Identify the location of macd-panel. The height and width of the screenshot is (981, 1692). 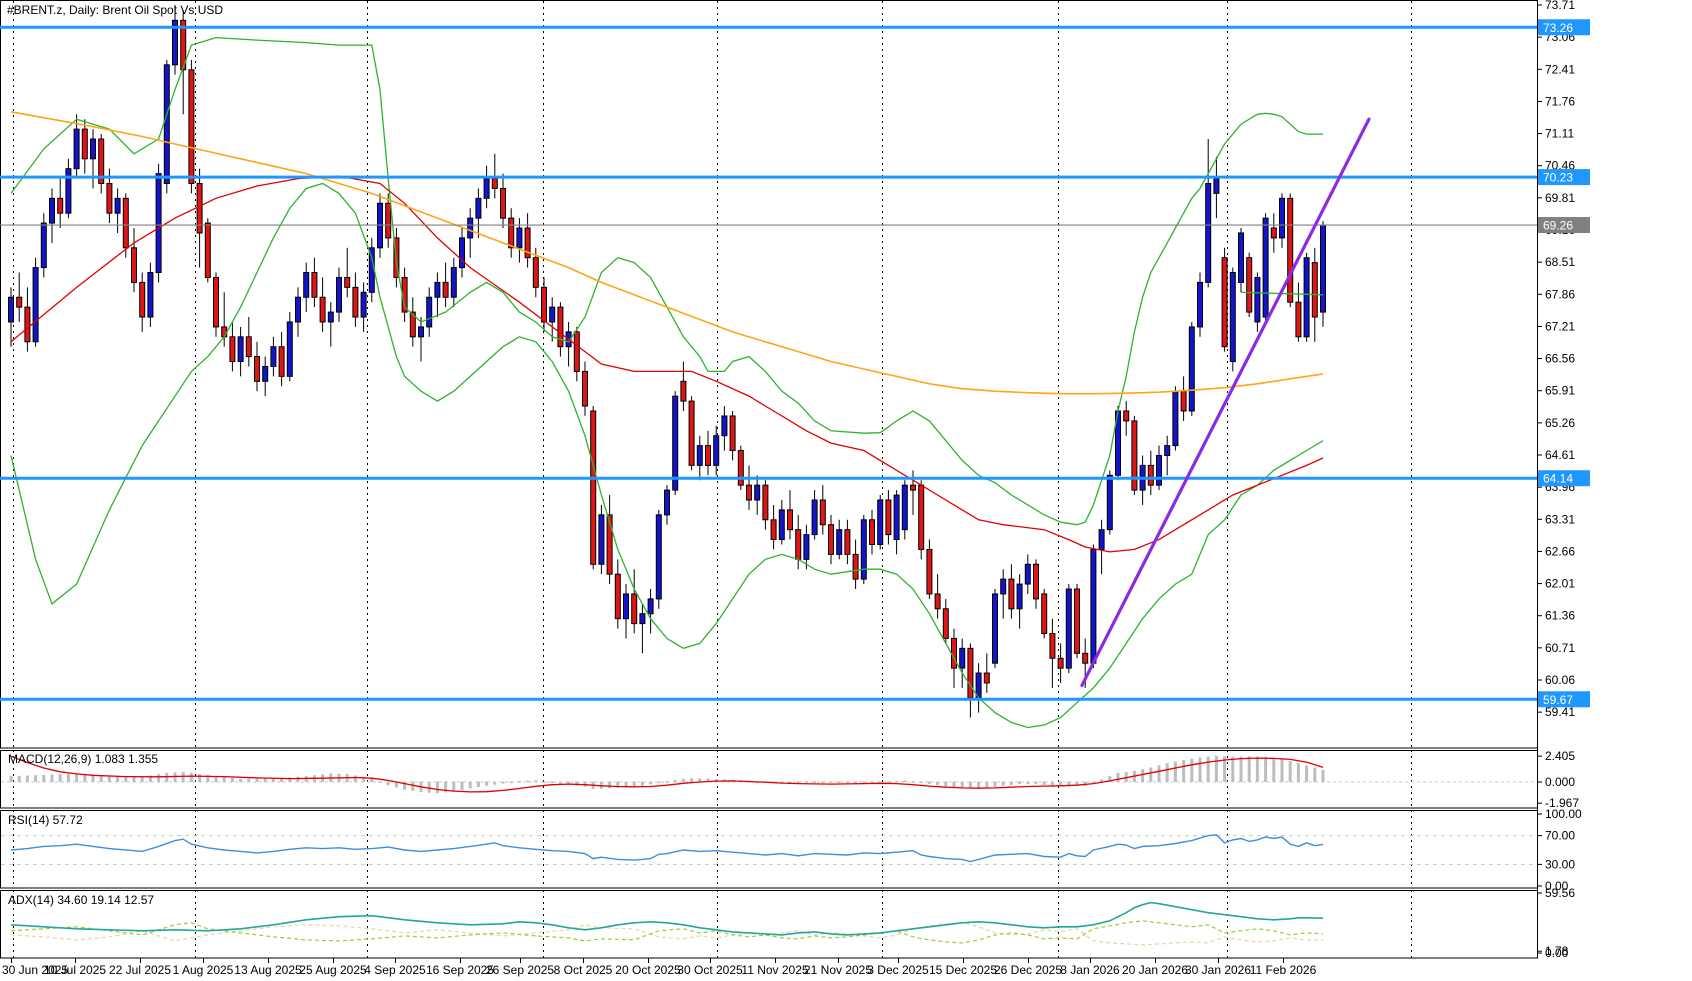
(769, 774).